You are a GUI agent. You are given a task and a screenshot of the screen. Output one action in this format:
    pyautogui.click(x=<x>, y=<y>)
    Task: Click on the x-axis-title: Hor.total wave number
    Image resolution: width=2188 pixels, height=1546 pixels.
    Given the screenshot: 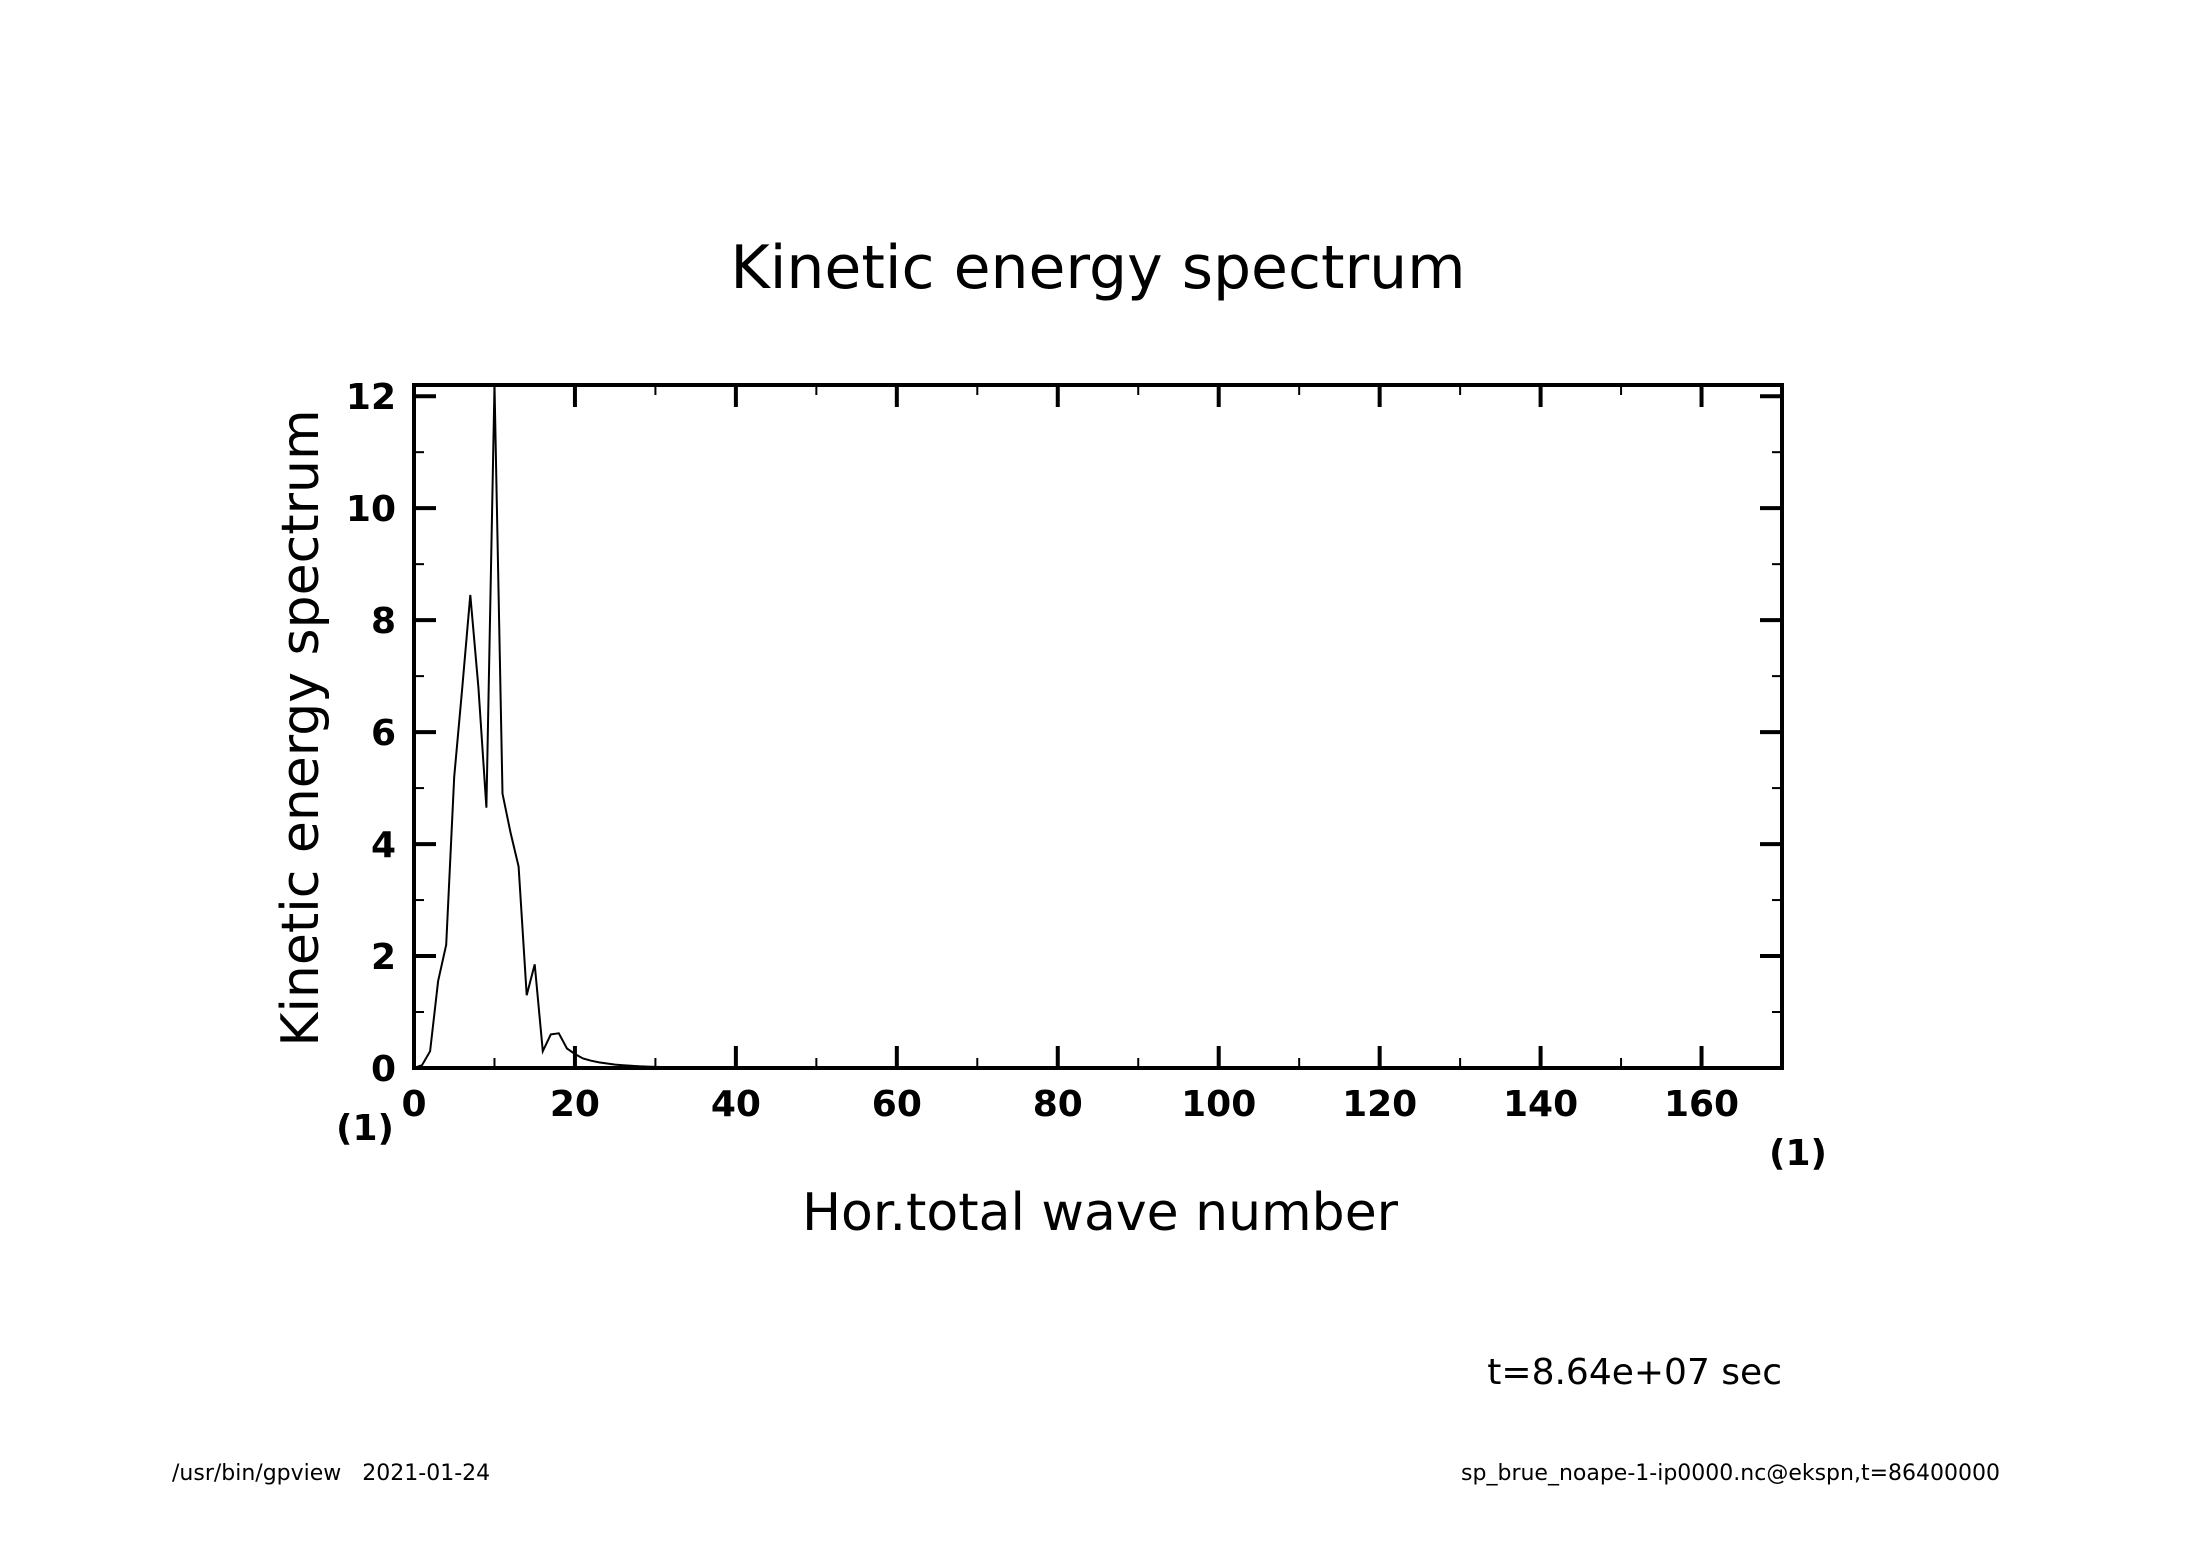 What is the action you would take?
    pyautogui.click(x=1100, y=1213)
    